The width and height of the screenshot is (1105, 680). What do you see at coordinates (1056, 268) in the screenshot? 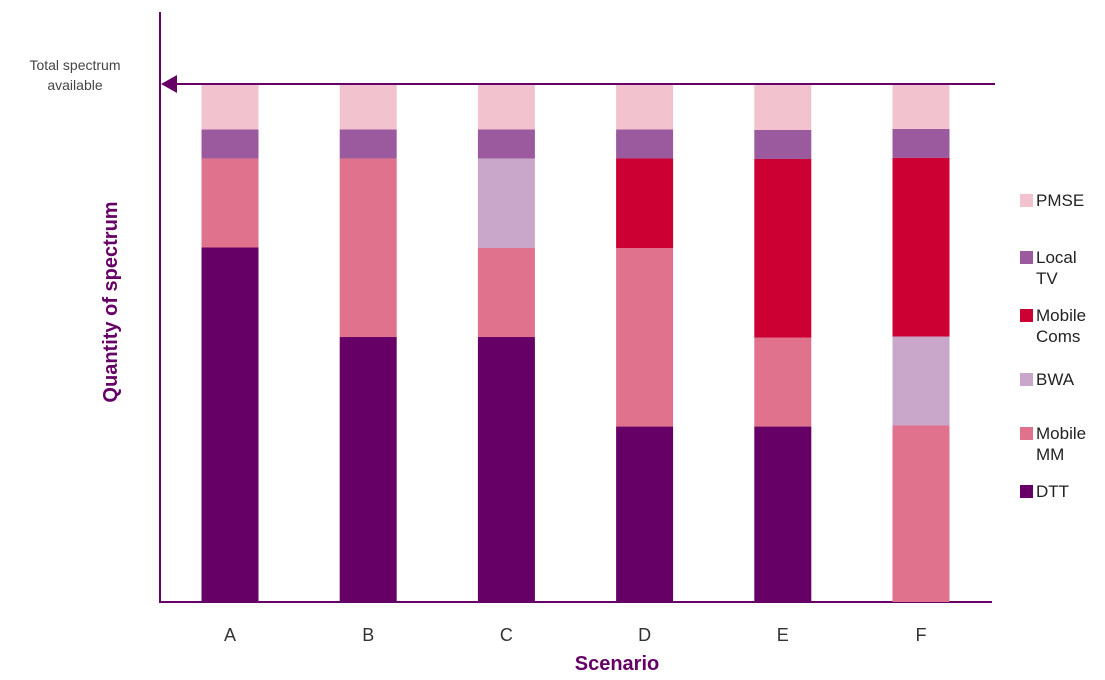
I see `legend-label: Local TV` at bounding box center [1056, 268].